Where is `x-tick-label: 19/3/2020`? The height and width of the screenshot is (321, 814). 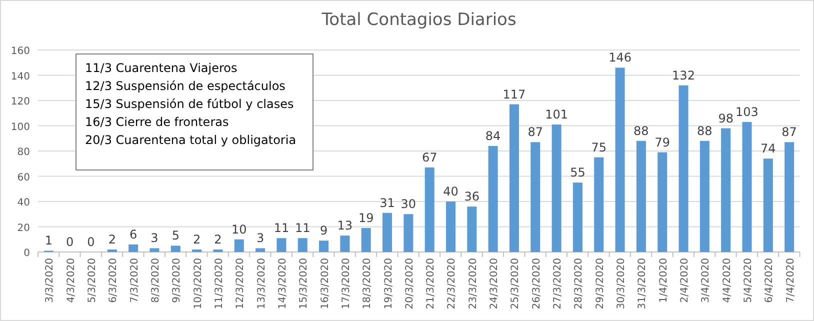
x-tick-label: 19/3/2020 is located at coordinates (388, 284).